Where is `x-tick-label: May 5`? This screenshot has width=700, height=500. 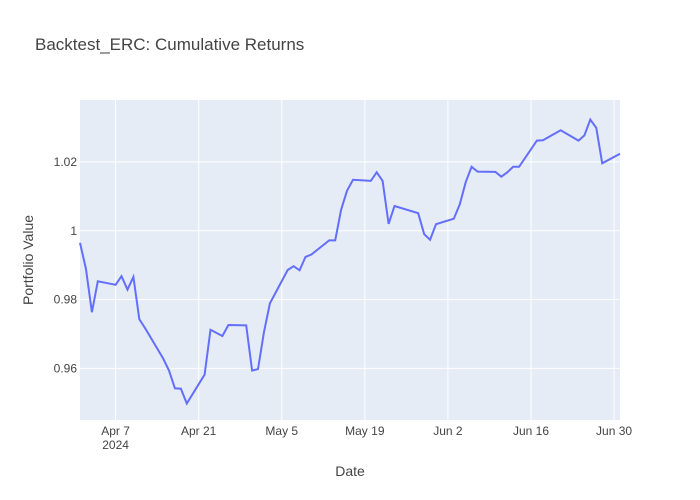
x-tick-label: May 5 is located at coordinates (281, 431).